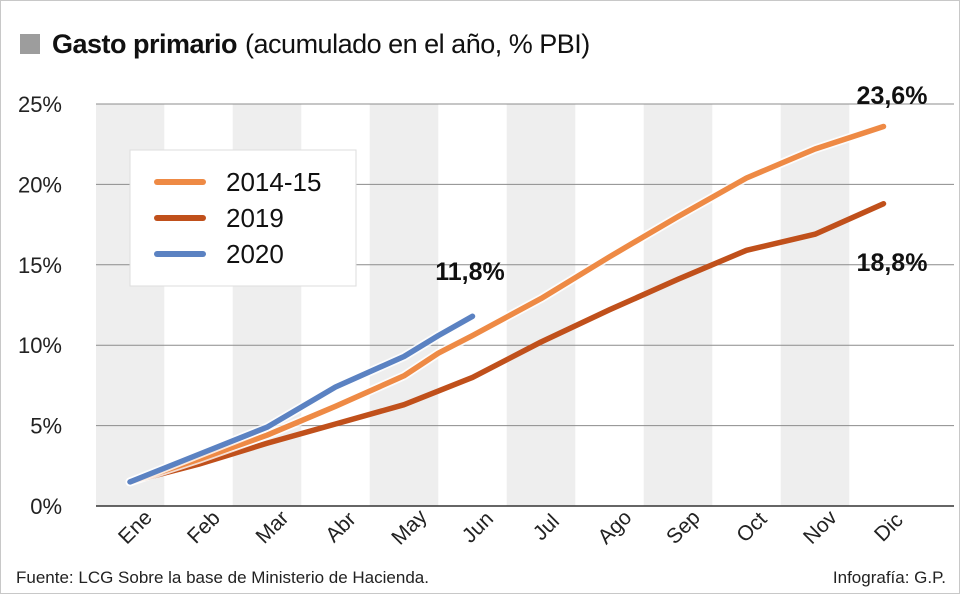 Image resolution: width=960 pixels, height=594 pixels. Describe the element at coordinates (40, 305) in the screenshot. I see `y-axis-ticks: 0% 5% 10% 15% 20% 25%` at that location.